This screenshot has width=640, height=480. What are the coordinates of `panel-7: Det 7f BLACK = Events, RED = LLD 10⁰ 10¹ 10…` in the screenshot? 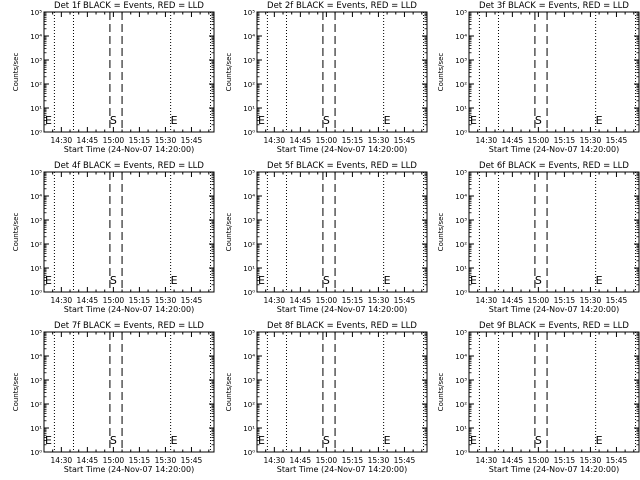 It's located at (113, 397).